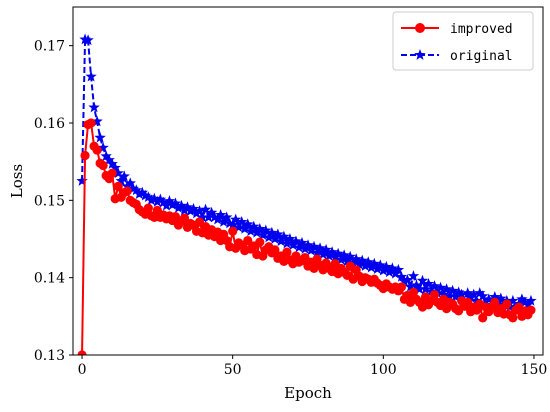 Image resolution: width=550 pixels, height=412 pixels. What do you see at coordinates (308, 393) in the screenshot?
I see `x-axis-label: Epoch` at bounding box center [308, 393].